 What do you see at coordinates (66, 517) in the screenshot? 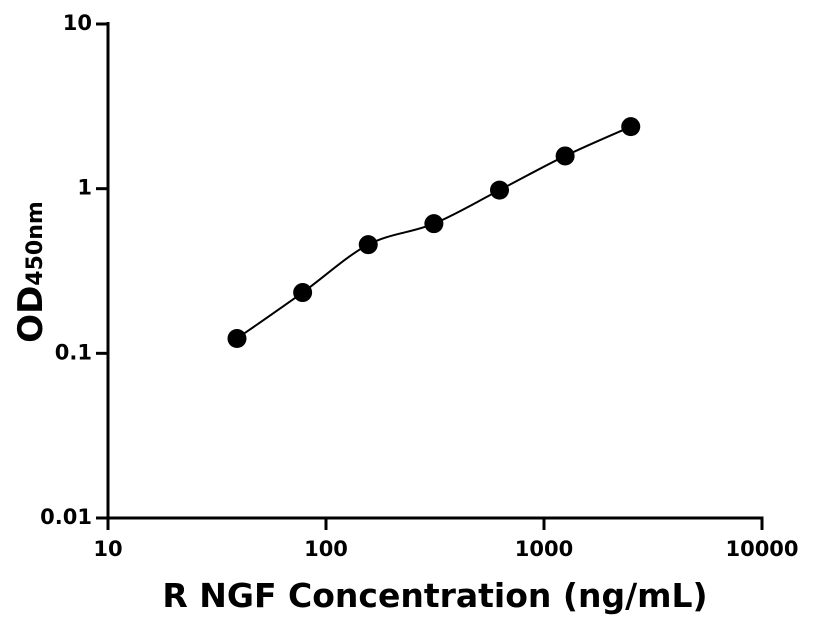
I see `y-tick-label: 0.01` at bounding box center [66, 517].